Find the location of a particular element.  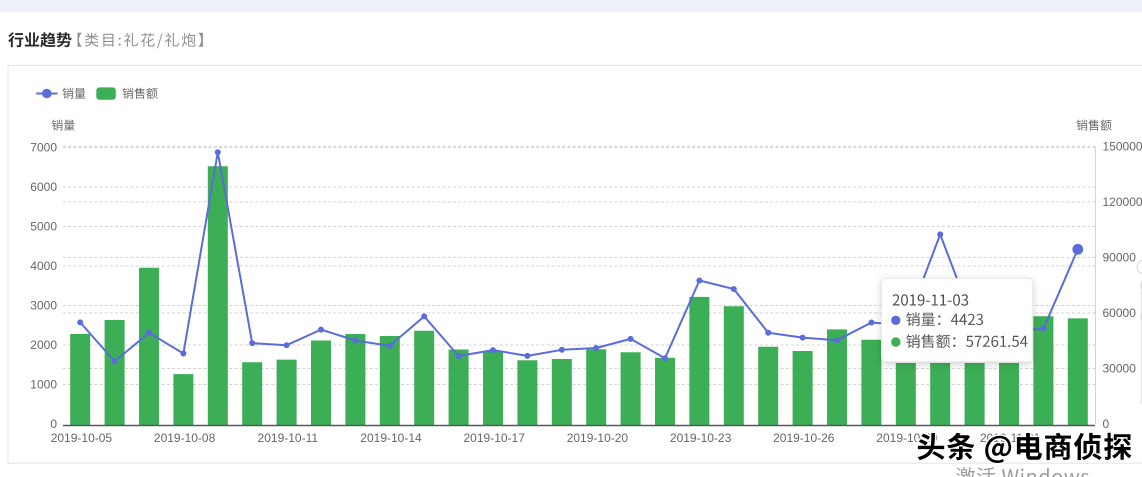

svg-text: 150000 is located at coordinates (1122, 147).